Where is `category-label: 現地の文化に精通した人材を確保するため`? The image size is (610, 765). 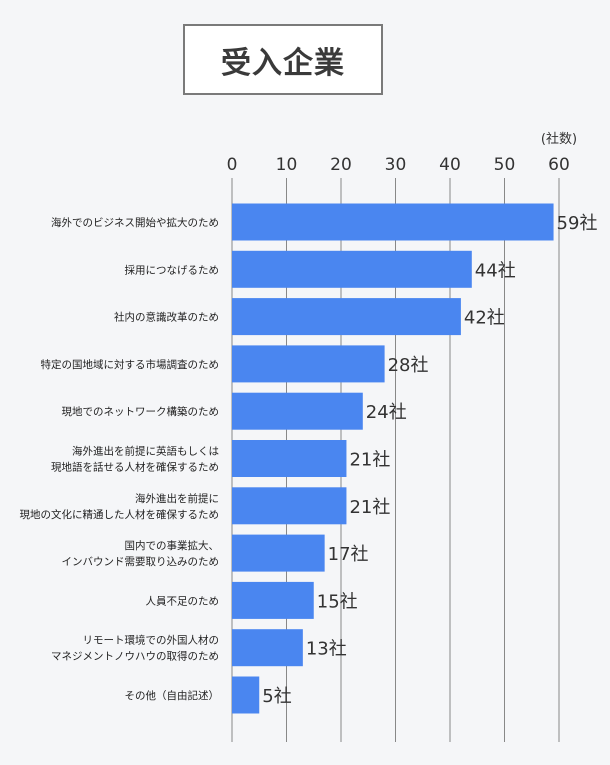 category-label: 現地の文化に精通した人材を確保するため is located at coordinates (120, 514).